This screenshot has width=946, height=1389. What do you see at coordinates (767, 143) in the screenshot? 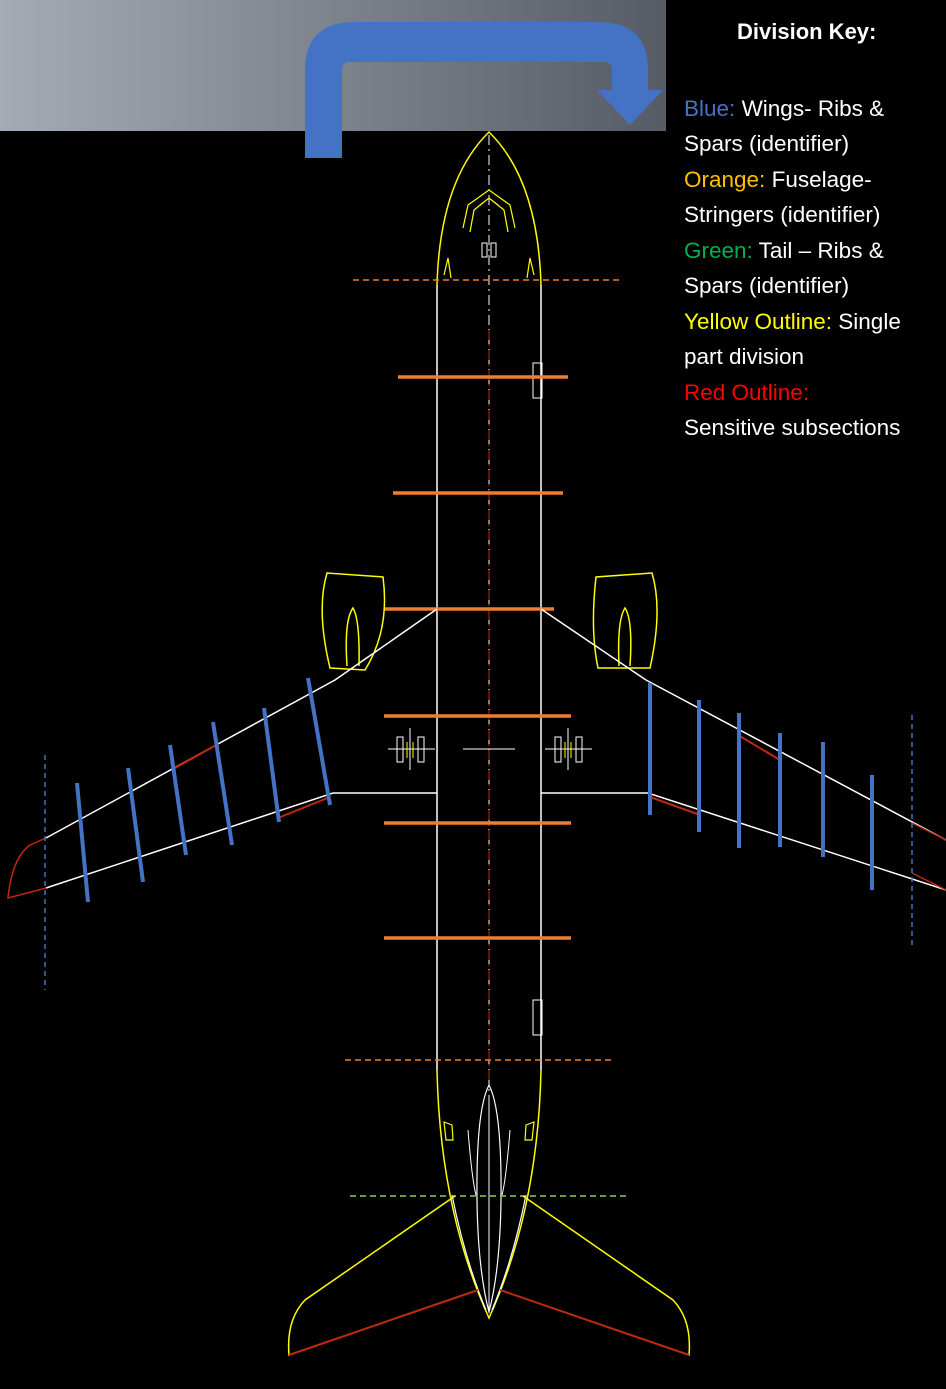
I see `key-blue-line2: Spars (identifier)` at bounding box center [767, 143].